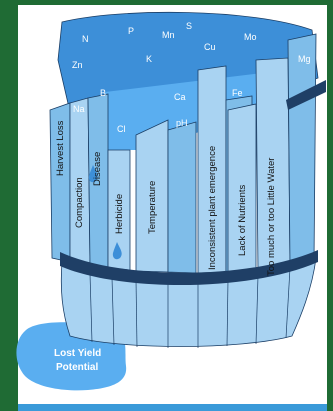 The image size is (333, 411). What do you see at coordinates (190, 307) in the screenshot?
I see `lower-stave-lines` at bounding box center [190, 307].